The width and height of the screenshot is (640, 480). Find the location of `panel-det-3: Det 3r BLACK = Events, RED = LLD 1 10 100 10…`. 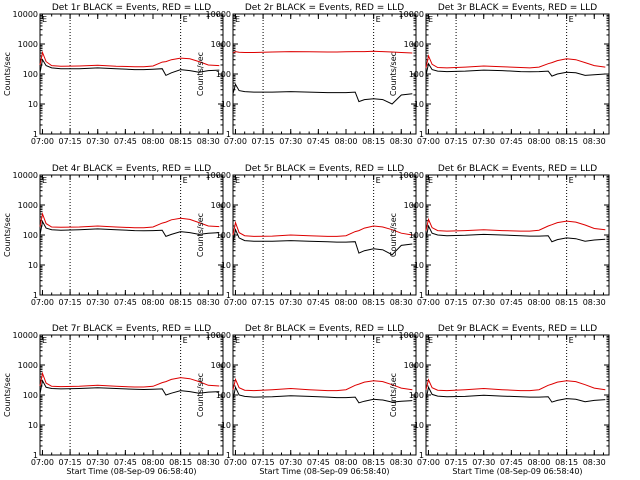

panel-det-3: Det 3r BLACK = Events, RED = LLD 1 10 100 10… is located at coordinates (499, 74).